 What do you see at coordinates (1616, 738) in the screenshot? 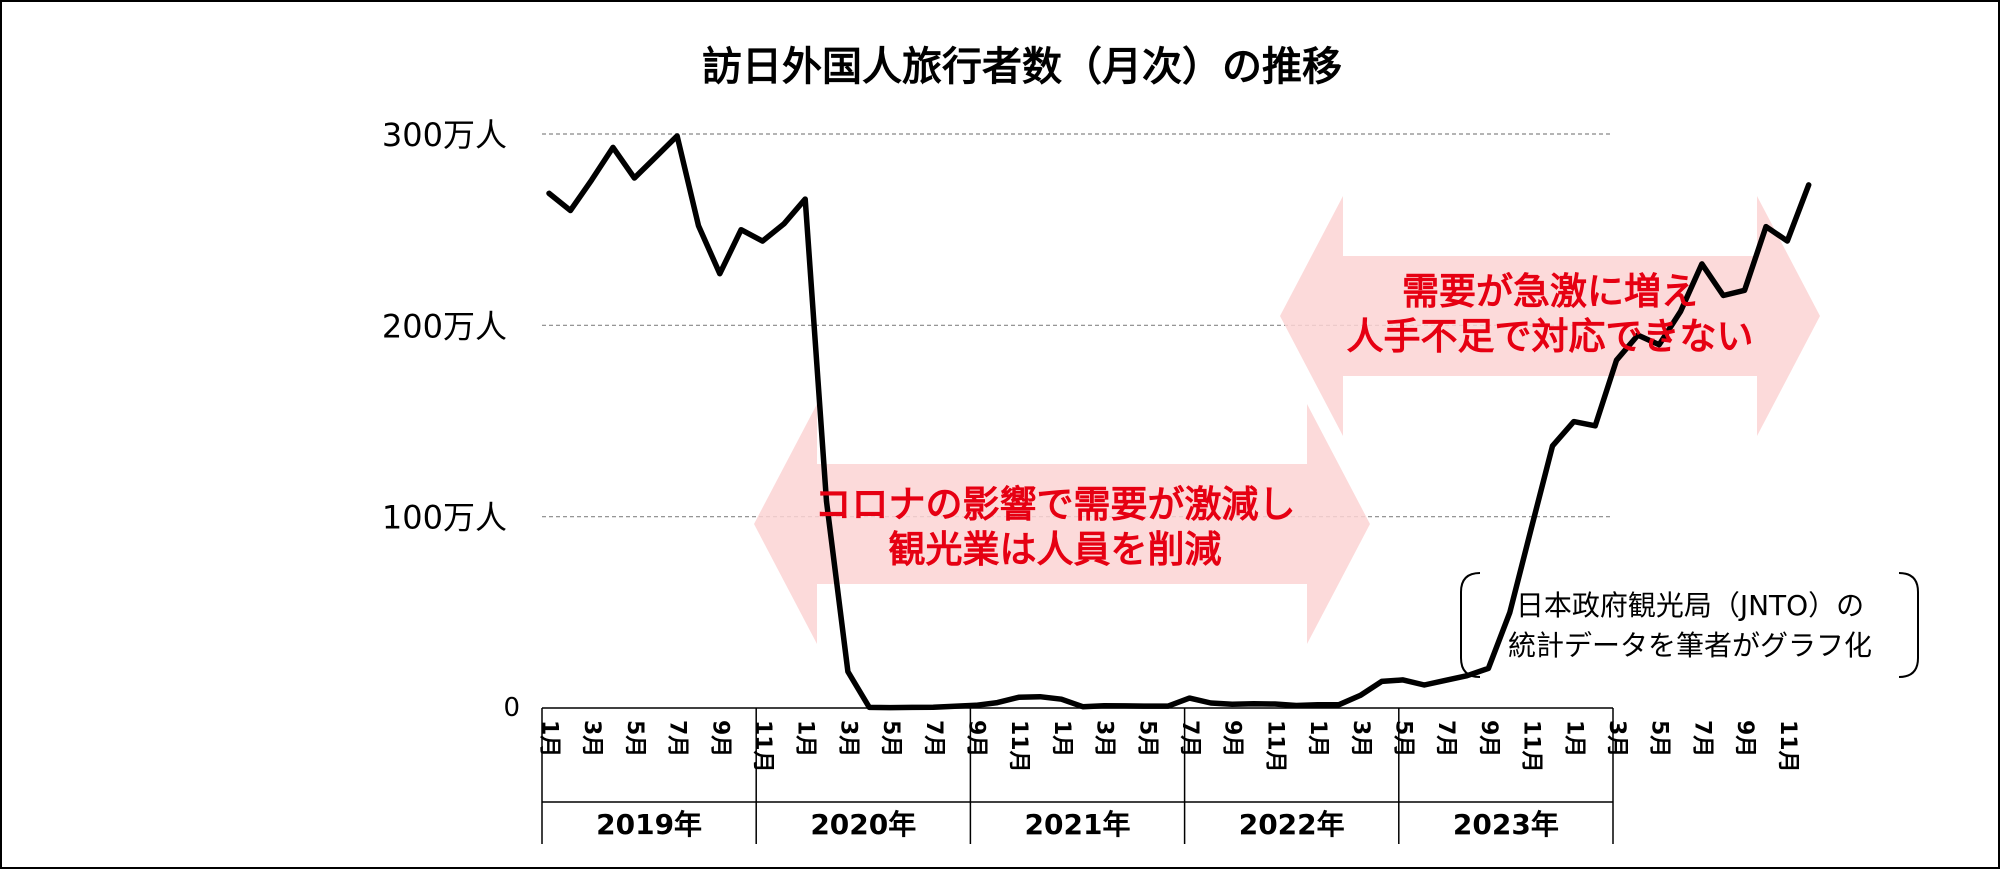
I see `month-label-5-2: 3月` at bounding box center [1616, 738].